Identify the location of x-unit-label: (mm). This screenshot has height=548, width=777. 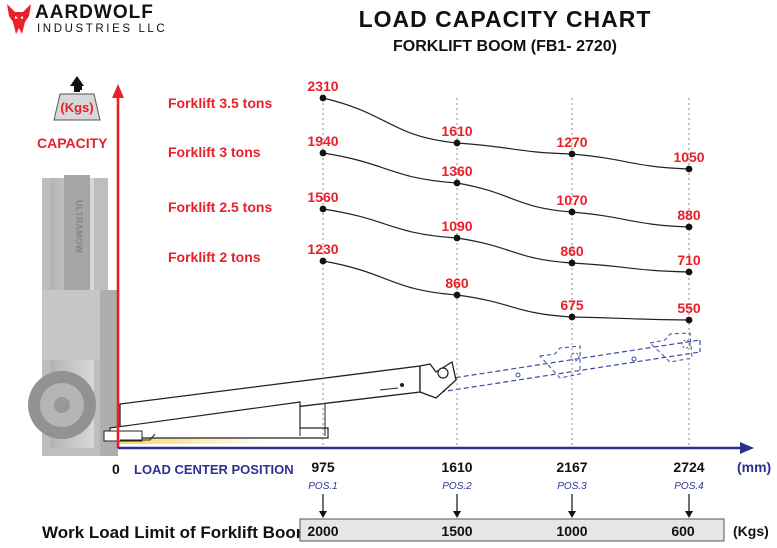
(754, 467).